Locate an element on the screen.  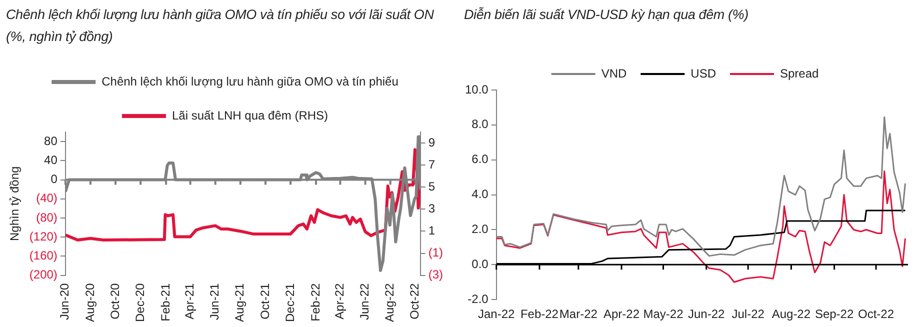
x-tick-label: Mar-22 is located at coordinates (578, 314).